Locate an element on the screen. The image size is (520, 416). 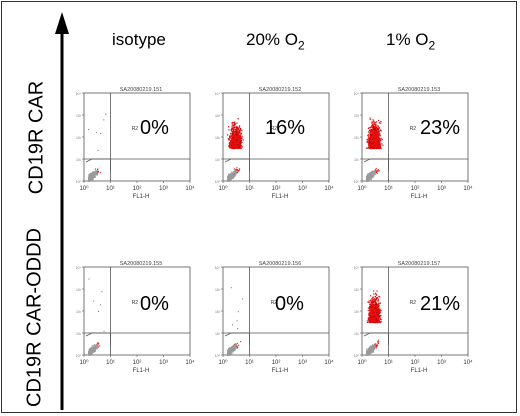
x-tick-label: 10² is located at coordinates (137, 363).